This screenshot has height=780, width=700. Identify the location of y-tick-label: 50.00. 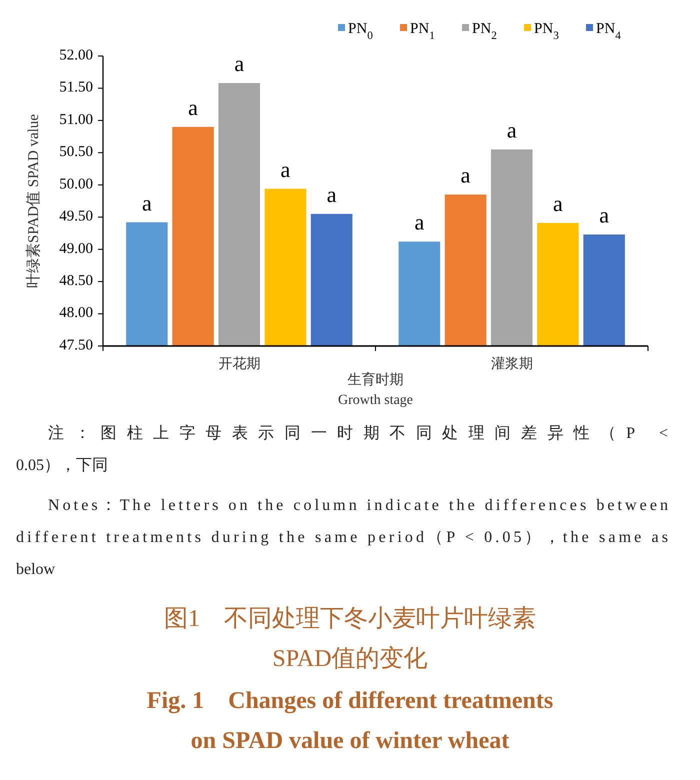
(76, 184).